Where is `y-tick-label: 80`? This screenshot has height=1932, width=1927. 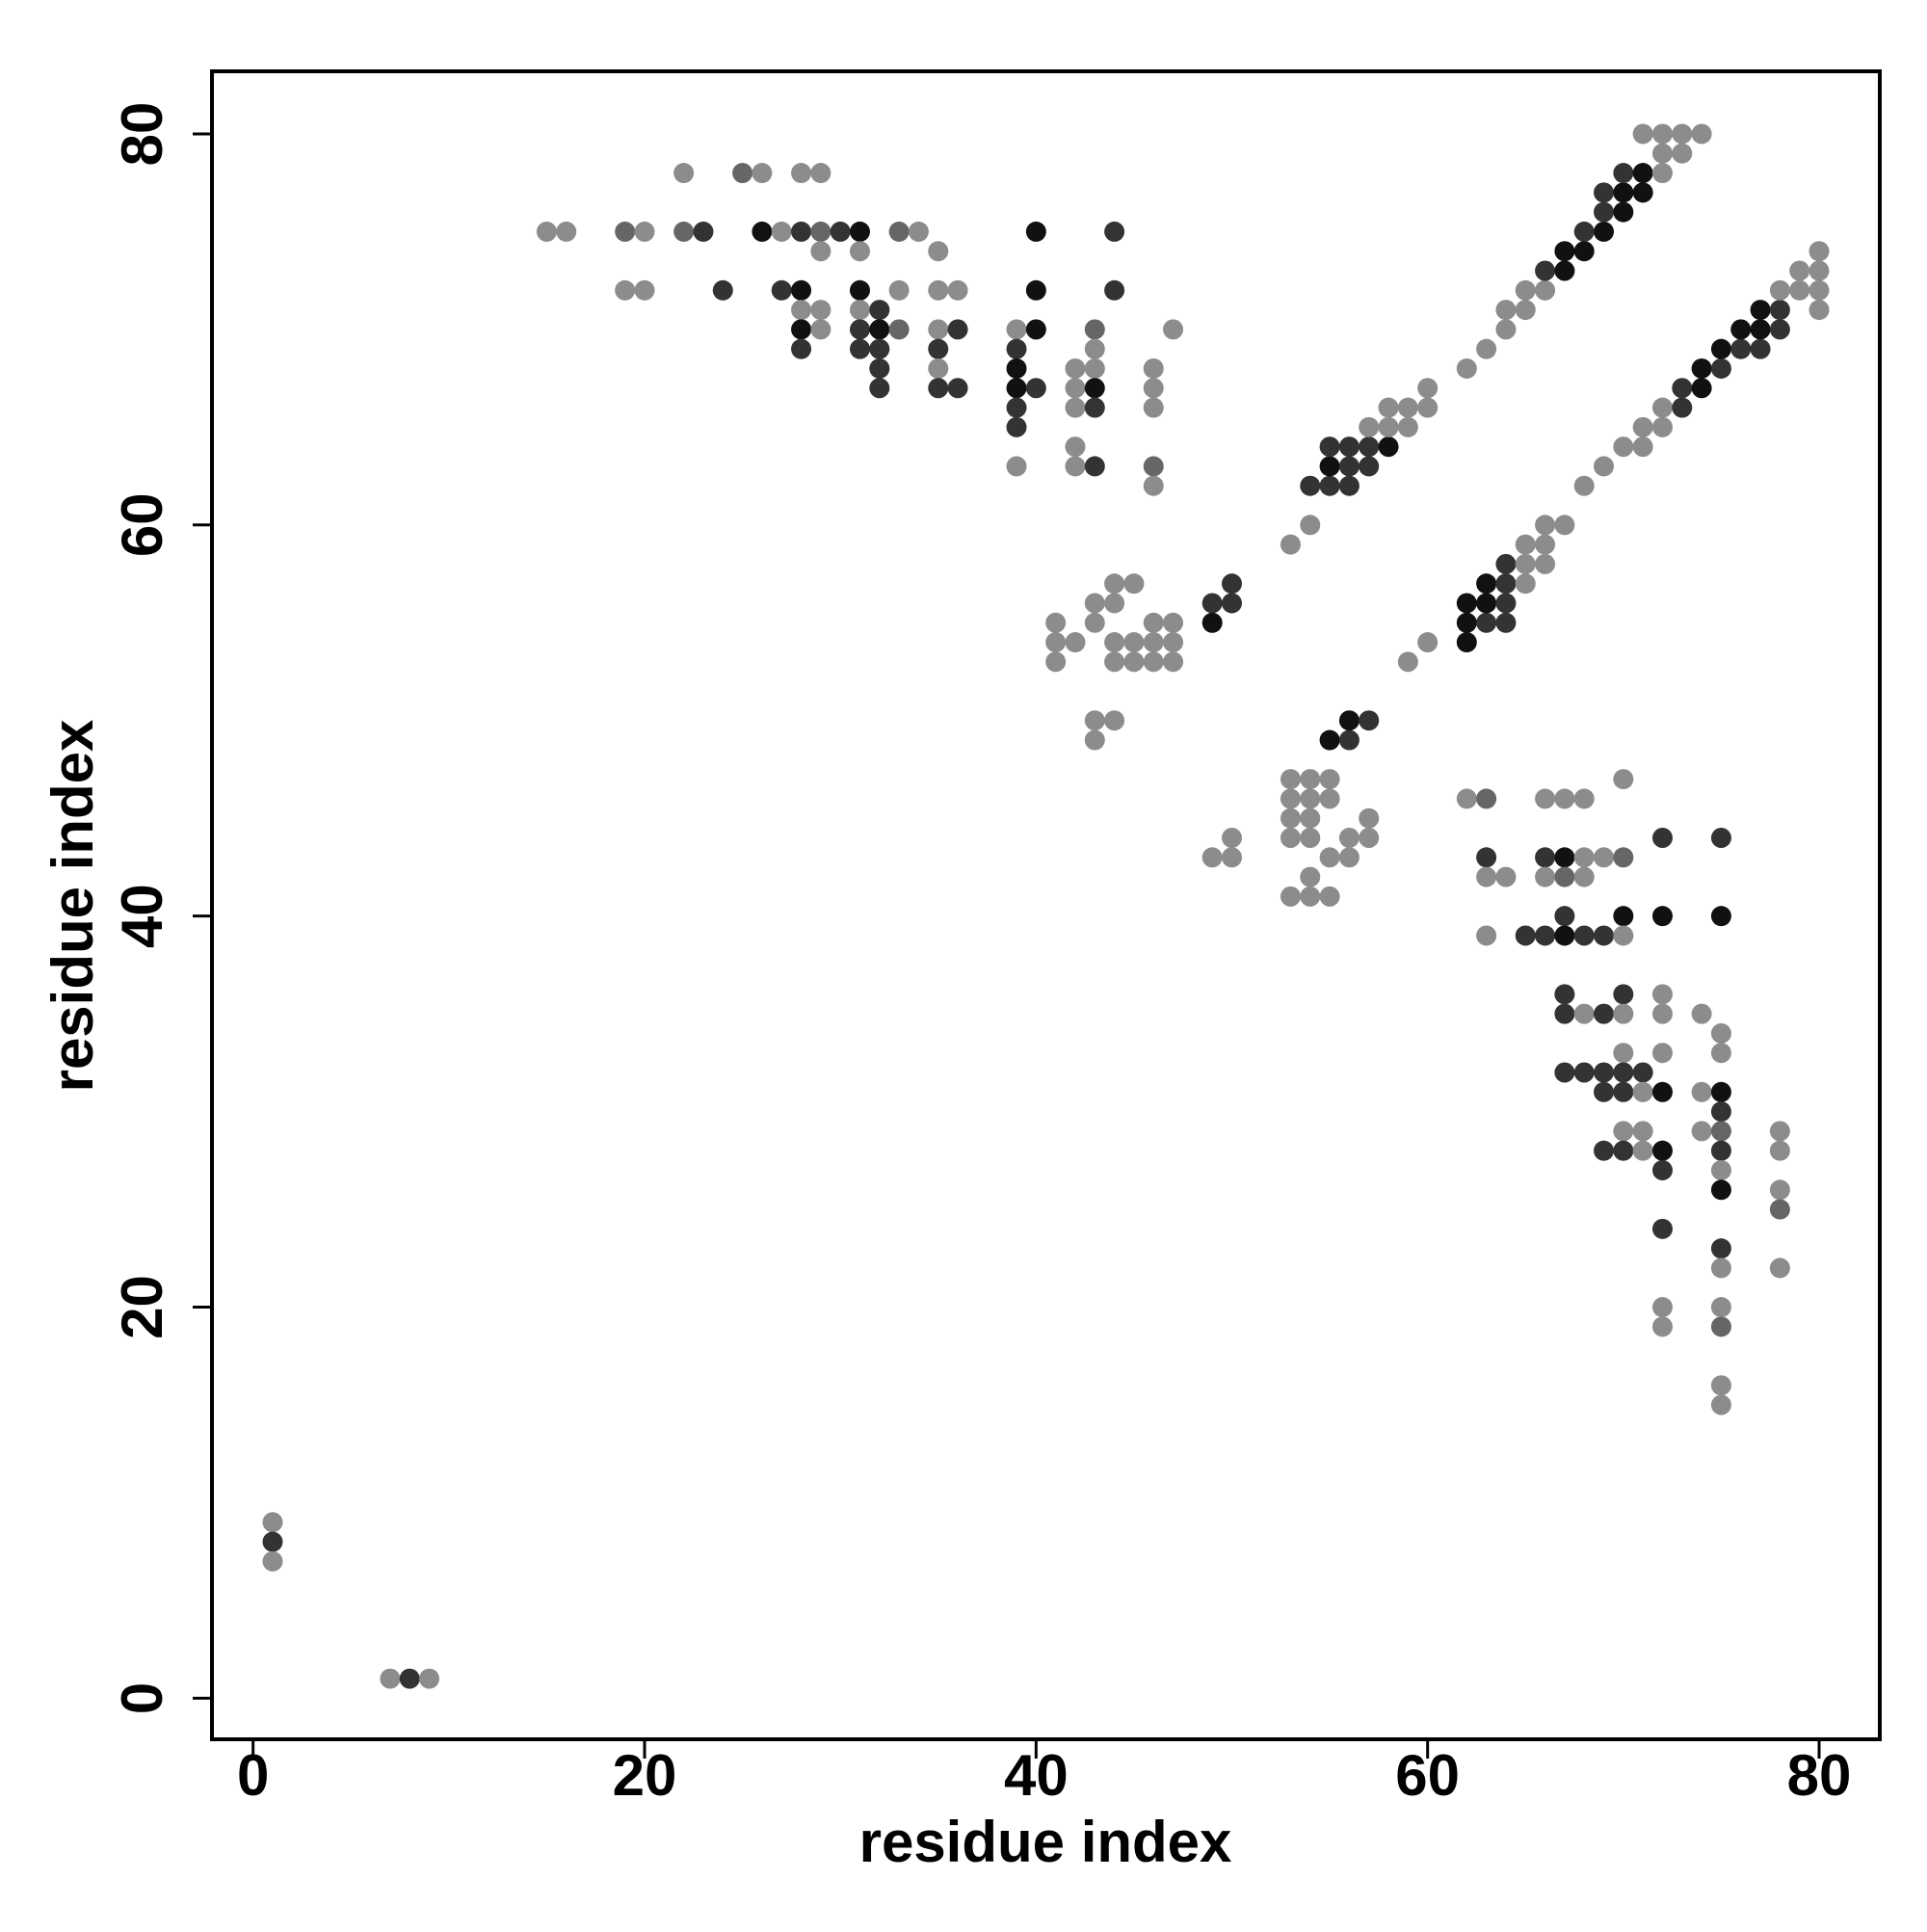 y-tick-label: 80 is located at coordinates (142, 134).